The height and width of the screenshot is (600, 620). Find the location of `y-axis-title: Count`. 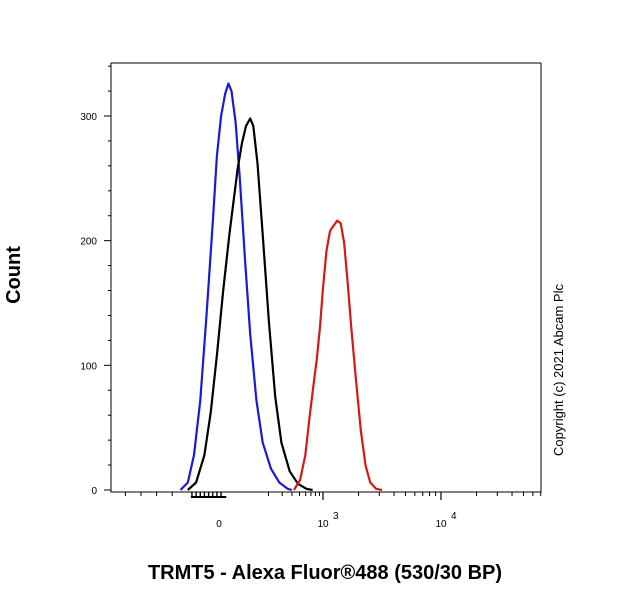

y-axis-title: Count is located at coordinates (14, 275).